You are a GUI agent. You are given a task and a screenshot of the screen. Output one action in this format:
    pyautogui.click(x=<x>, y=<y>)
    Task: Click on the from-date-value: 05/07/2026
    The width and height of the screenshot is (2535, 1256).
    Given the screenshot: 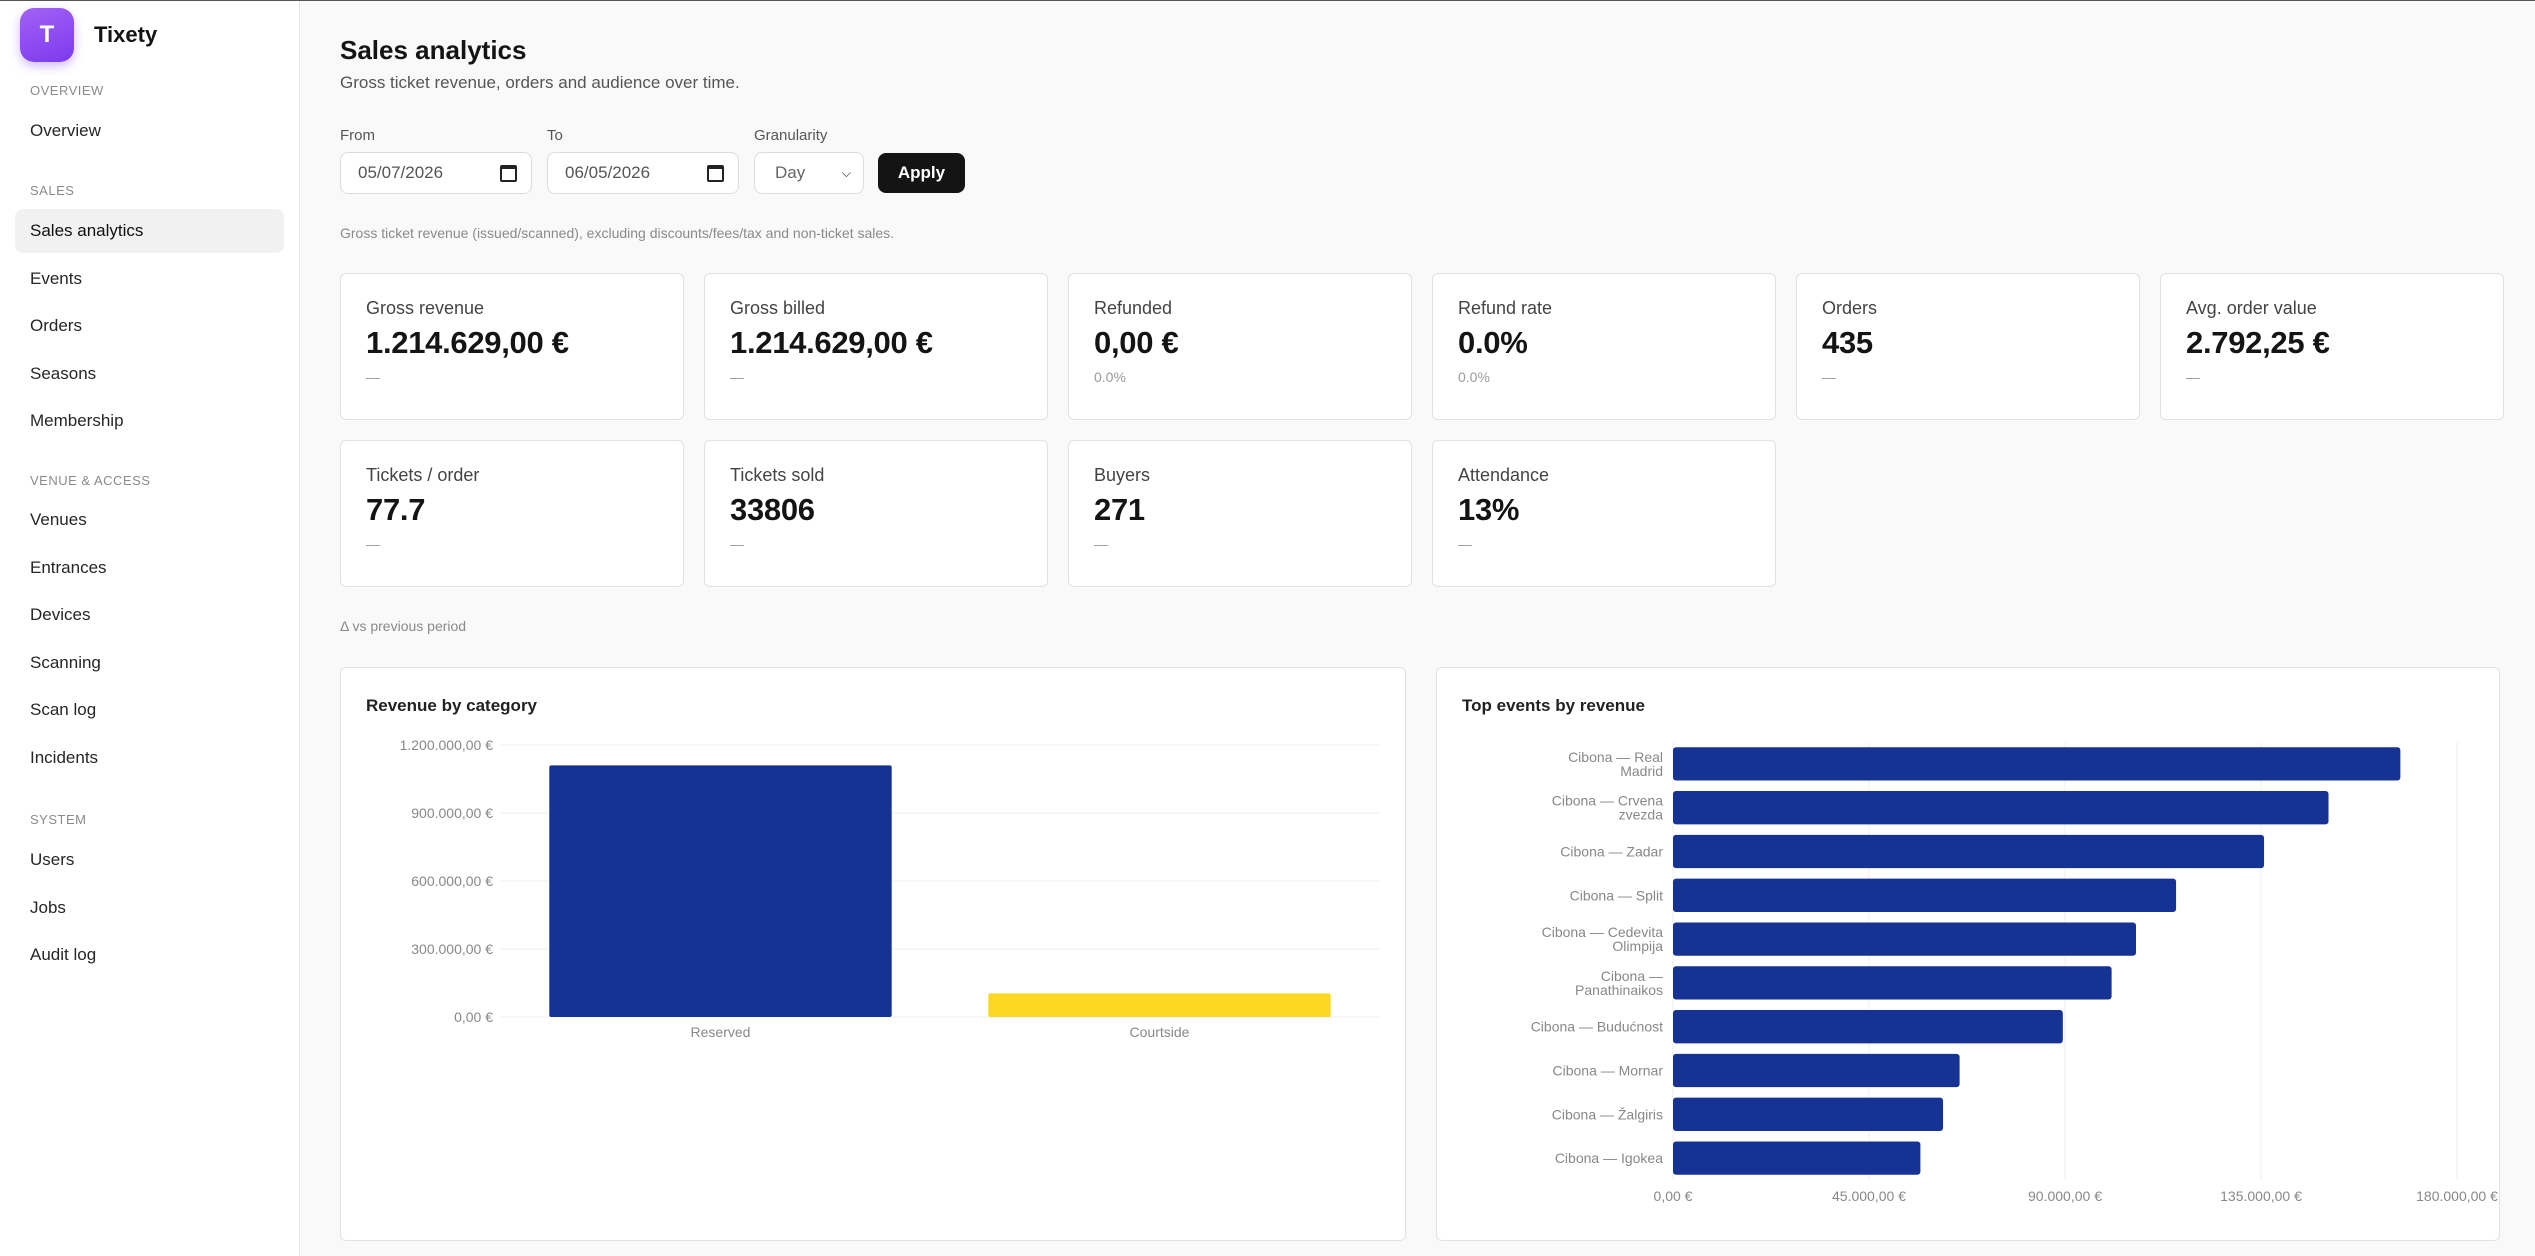 What is the action you would take?
    pyautogui.click(x=401, y=172)
    